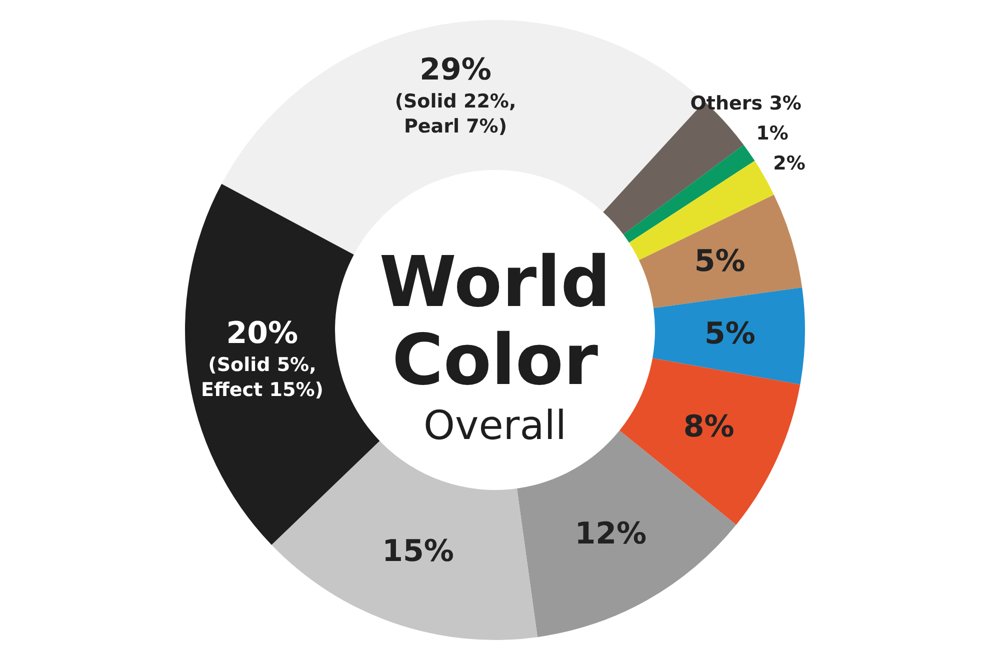 This screenshot has width=990, height=660. What do you see at coordinates (746, 103) in the screenshot?
I see `slice-label: Others 3%` at bounding box center [746, 103].